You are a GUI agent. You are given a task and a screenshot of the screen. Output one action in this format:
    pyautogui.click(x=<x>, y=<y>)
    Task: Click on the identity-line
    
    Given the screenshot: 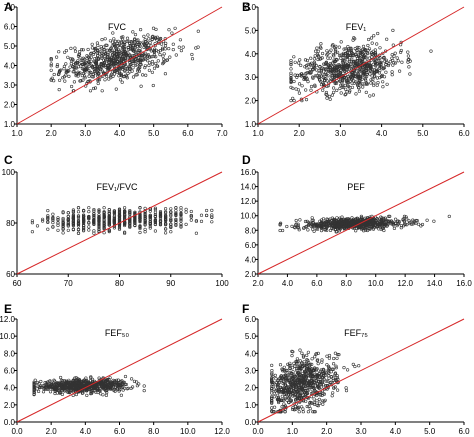 What is the action you would take?
    pyautogui.click(x=119, y=223)
    